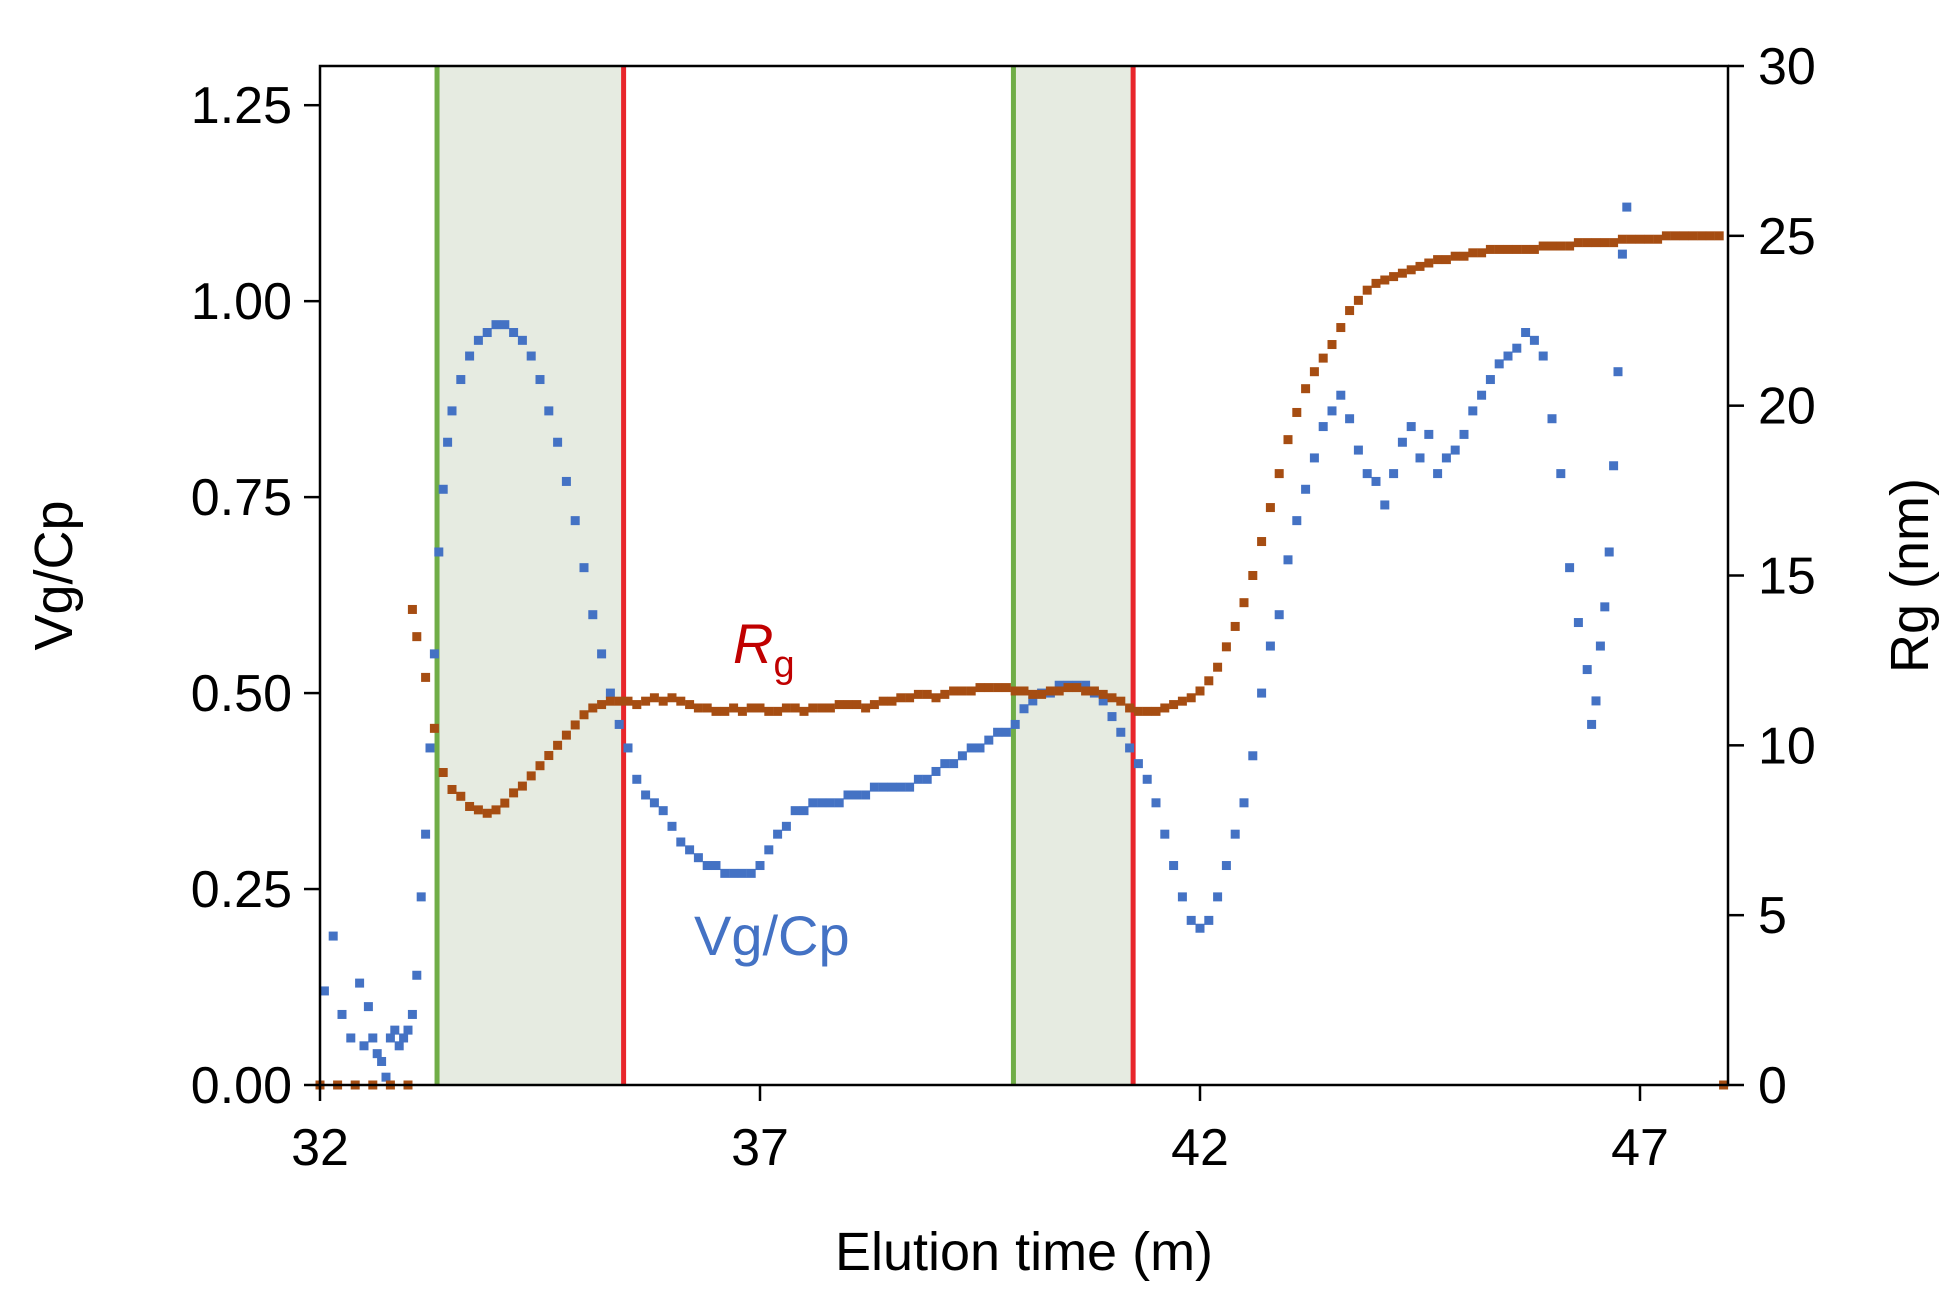 This screenshot has width=1949, height=1300. Describe the element at coordinates (1910, 575) in the screenshot. I see `right-axis-title: Rg (nm)` at that location.